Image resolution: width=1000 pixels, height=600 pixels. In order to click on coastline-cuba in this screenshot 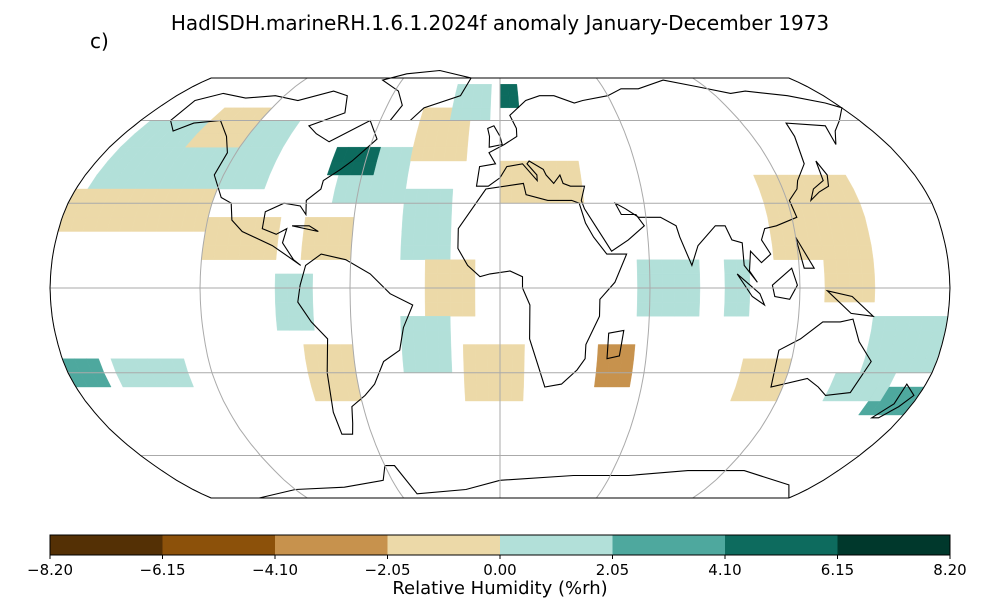, I will do `click(305, 229)`.